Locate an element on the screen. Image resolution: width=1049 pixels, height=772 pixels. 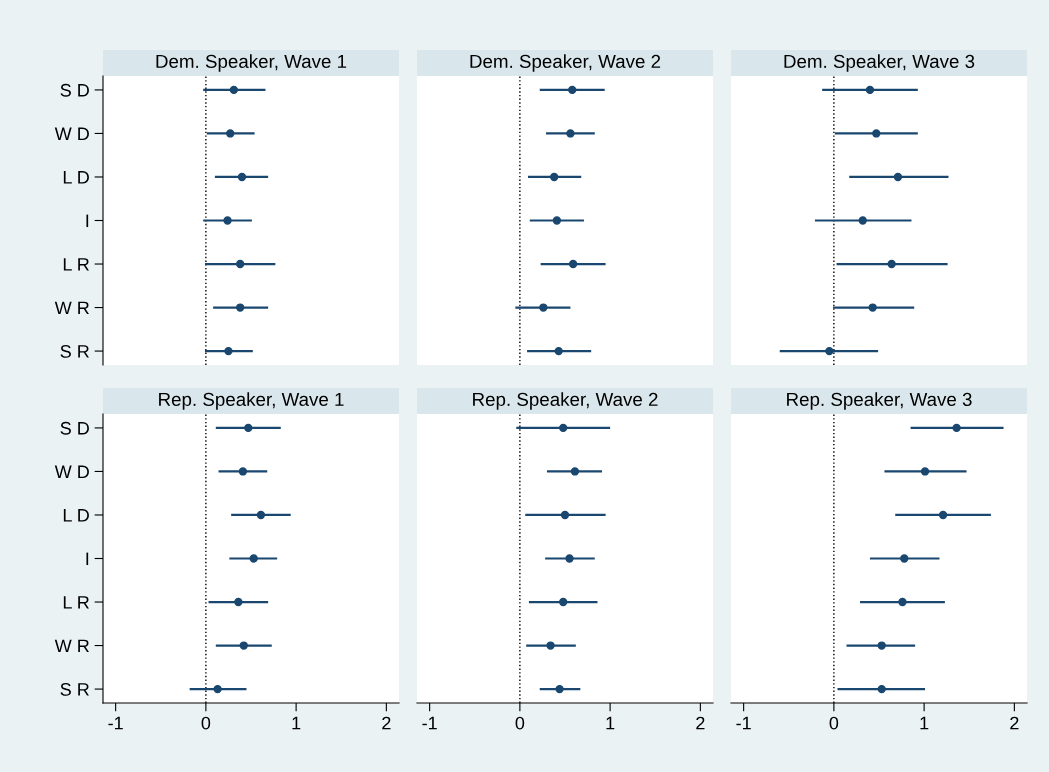
chart-title: Dem. Speaker, Wave 3 is located at coordinates (879, 63).